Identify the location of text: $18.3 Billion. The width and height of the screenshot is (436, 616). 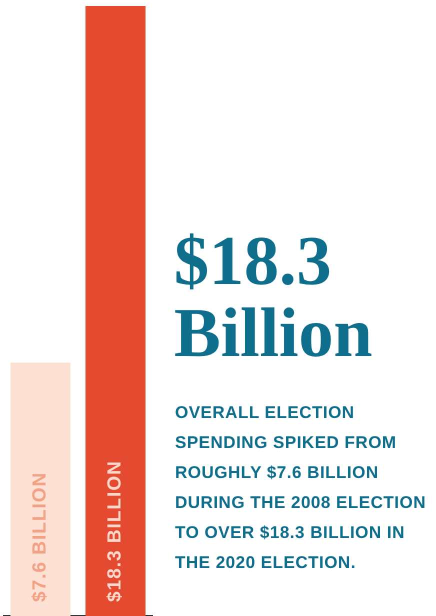
(274, 297).